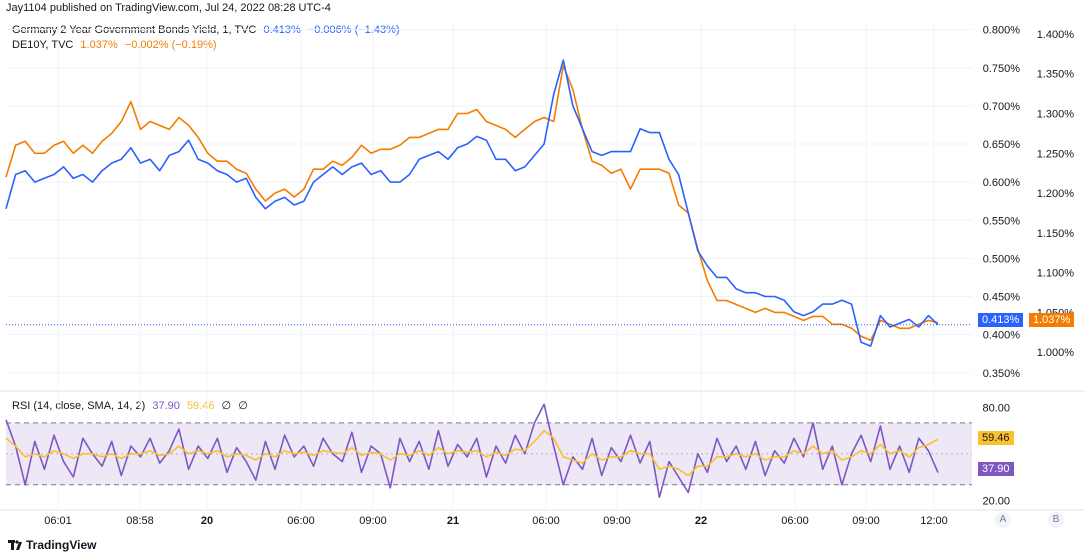 The width and height of the screenshot is (1085, 554). Describe the element at coordinates (1002, 221) in the screenshot. I see `price-axis-1-tick: 0.550%` at that location.